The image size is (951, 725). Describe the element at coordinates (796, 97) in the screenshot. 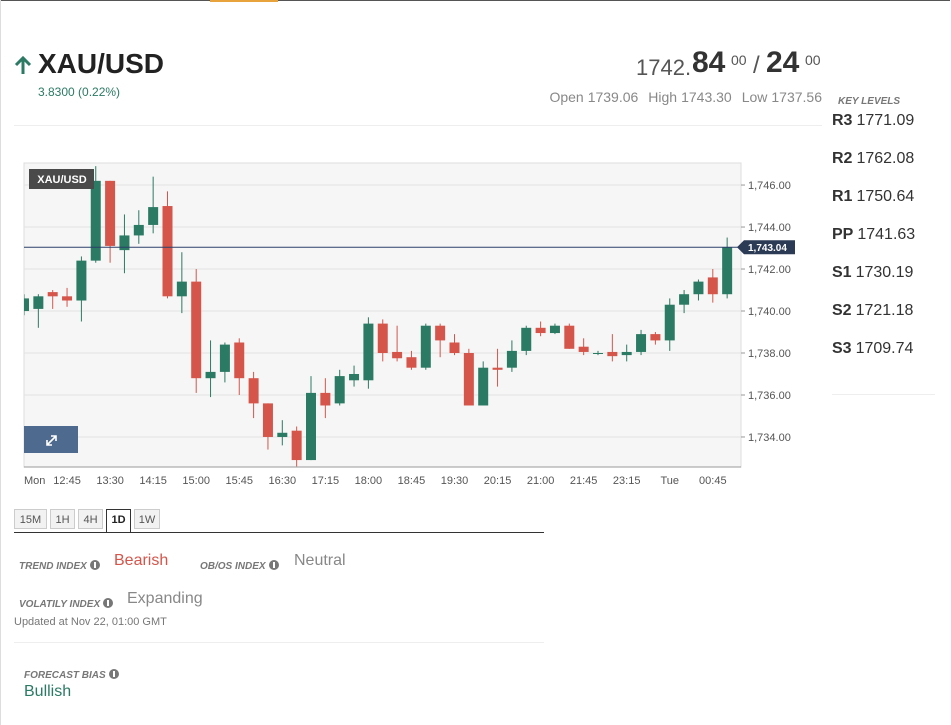

I see `stat-value: 1737.56` at that location.